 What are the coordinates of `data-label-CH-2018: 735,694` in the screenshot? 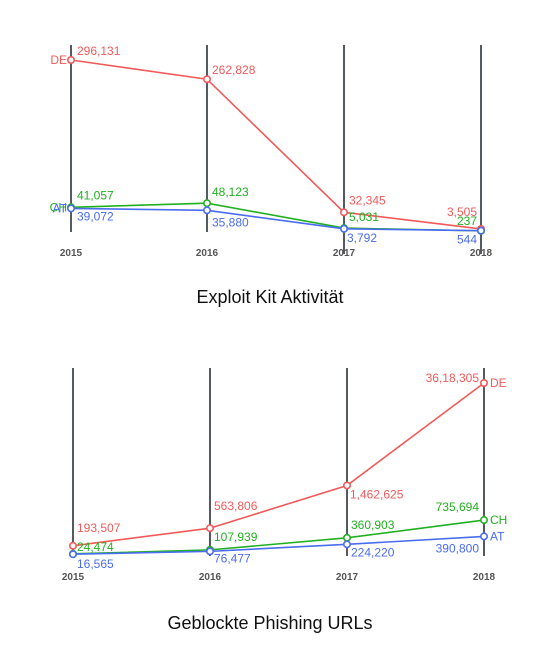 It's located at (458, 507).